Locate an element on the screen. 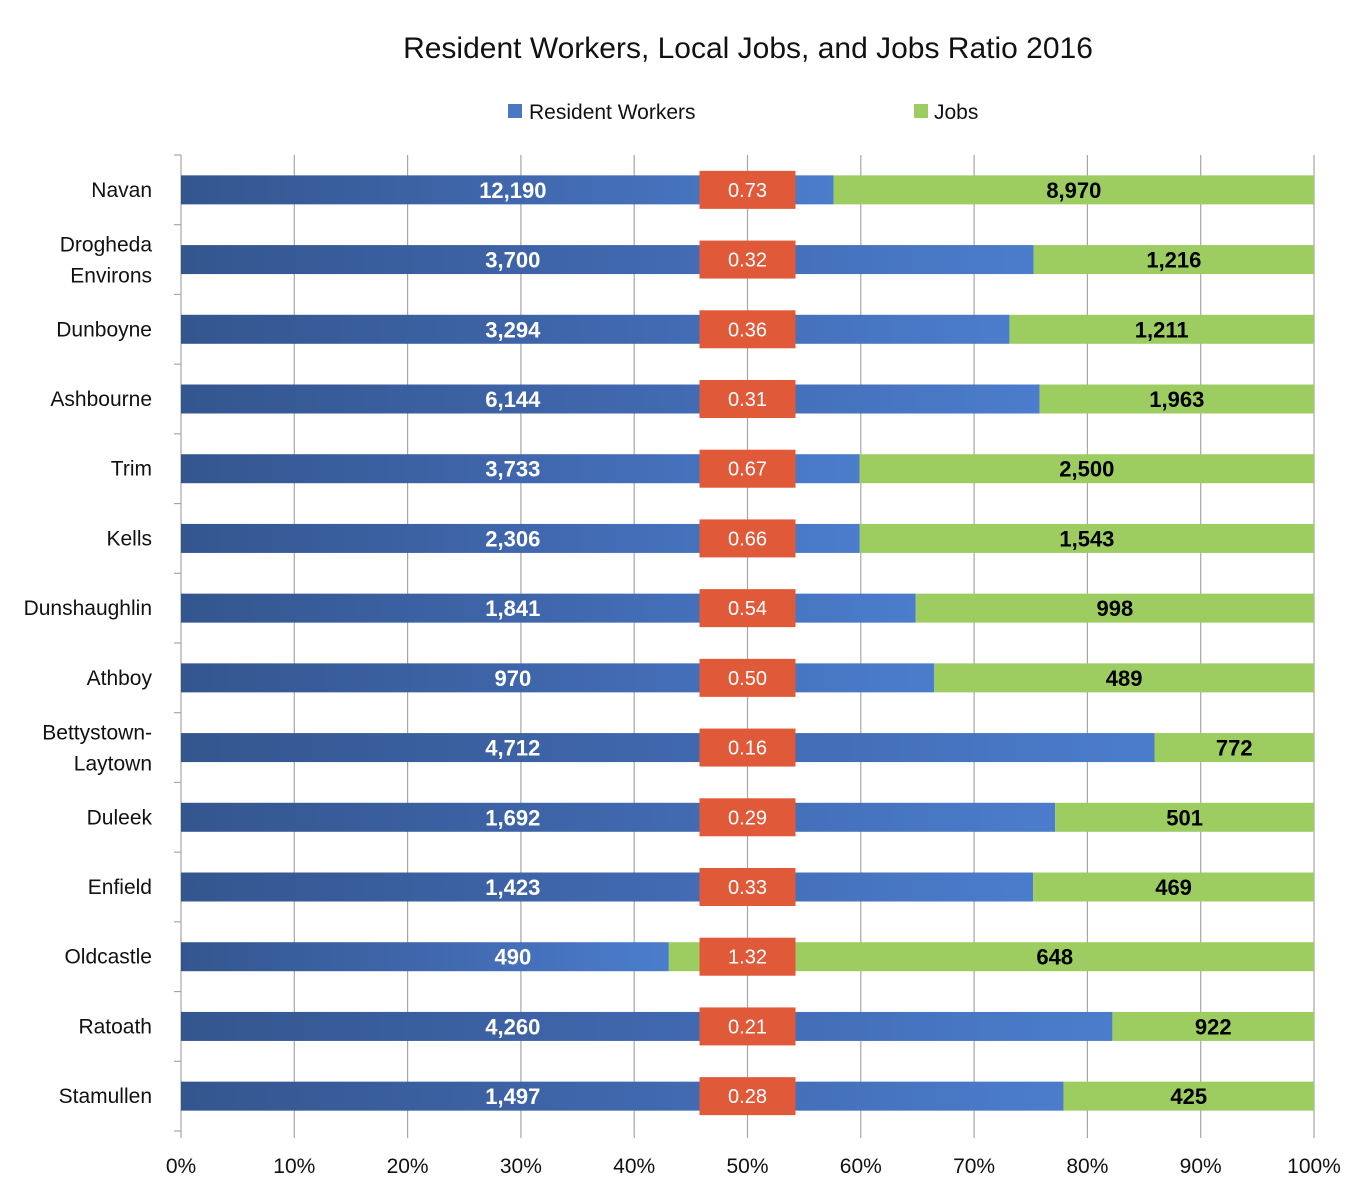  ratio-label: 0.67 is located at coordinates (747, 470).